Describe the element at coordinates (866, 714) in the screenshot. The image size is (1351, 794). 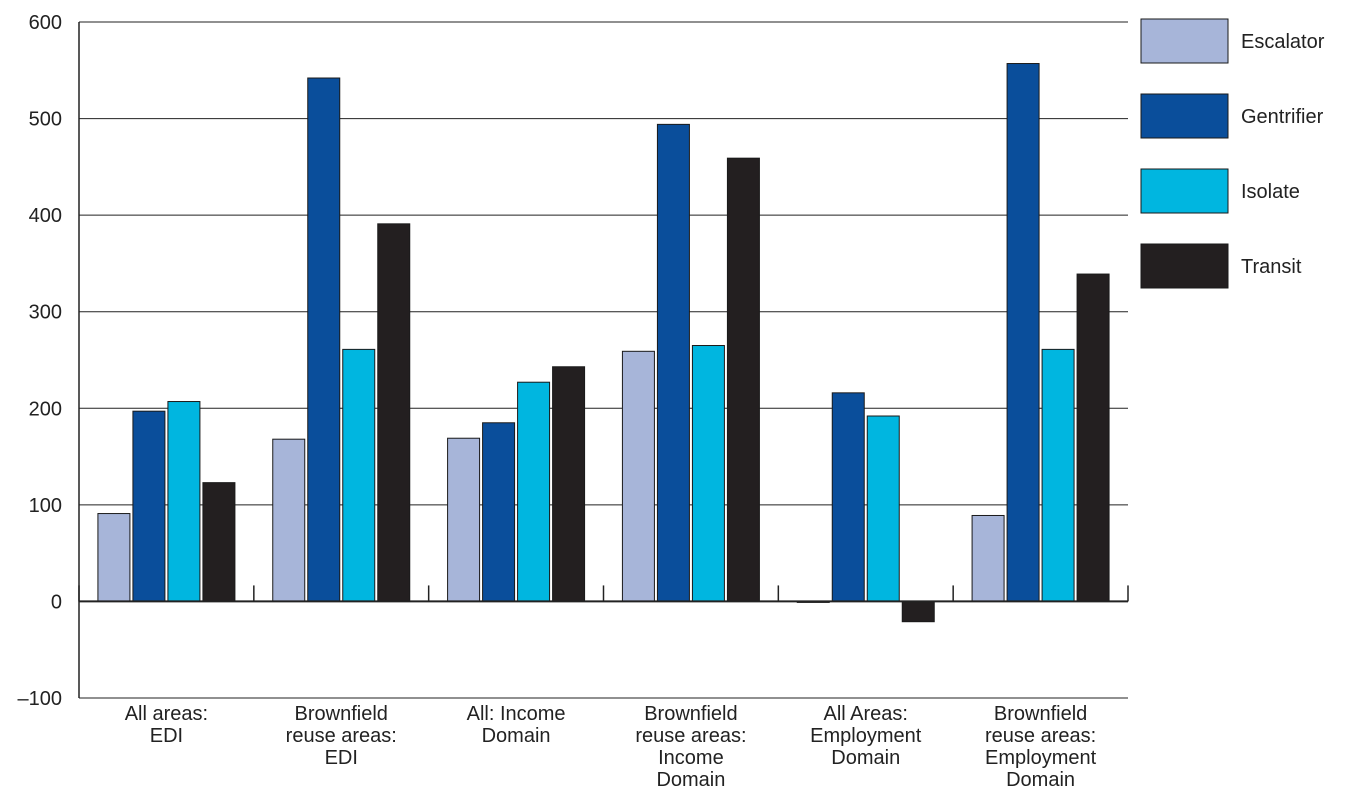
I see `x-category-label-line: All Areas:` at that location.